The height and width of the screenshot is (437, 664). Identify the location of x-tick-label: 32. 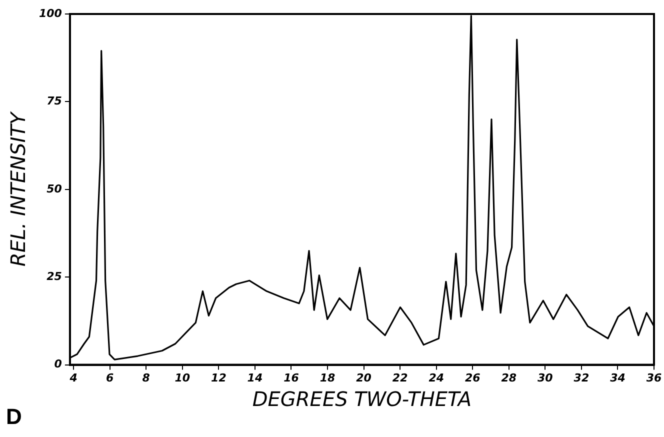
(582, 377).